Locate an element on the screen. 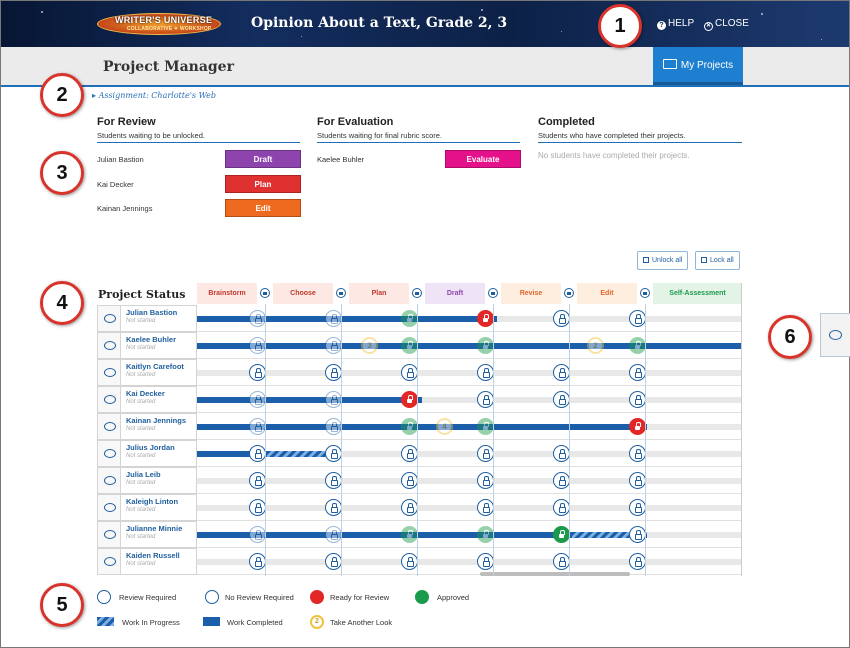 The width and height of the screenshot is (850, 648). edit-button: Edit is located at coordinates (263, 208).